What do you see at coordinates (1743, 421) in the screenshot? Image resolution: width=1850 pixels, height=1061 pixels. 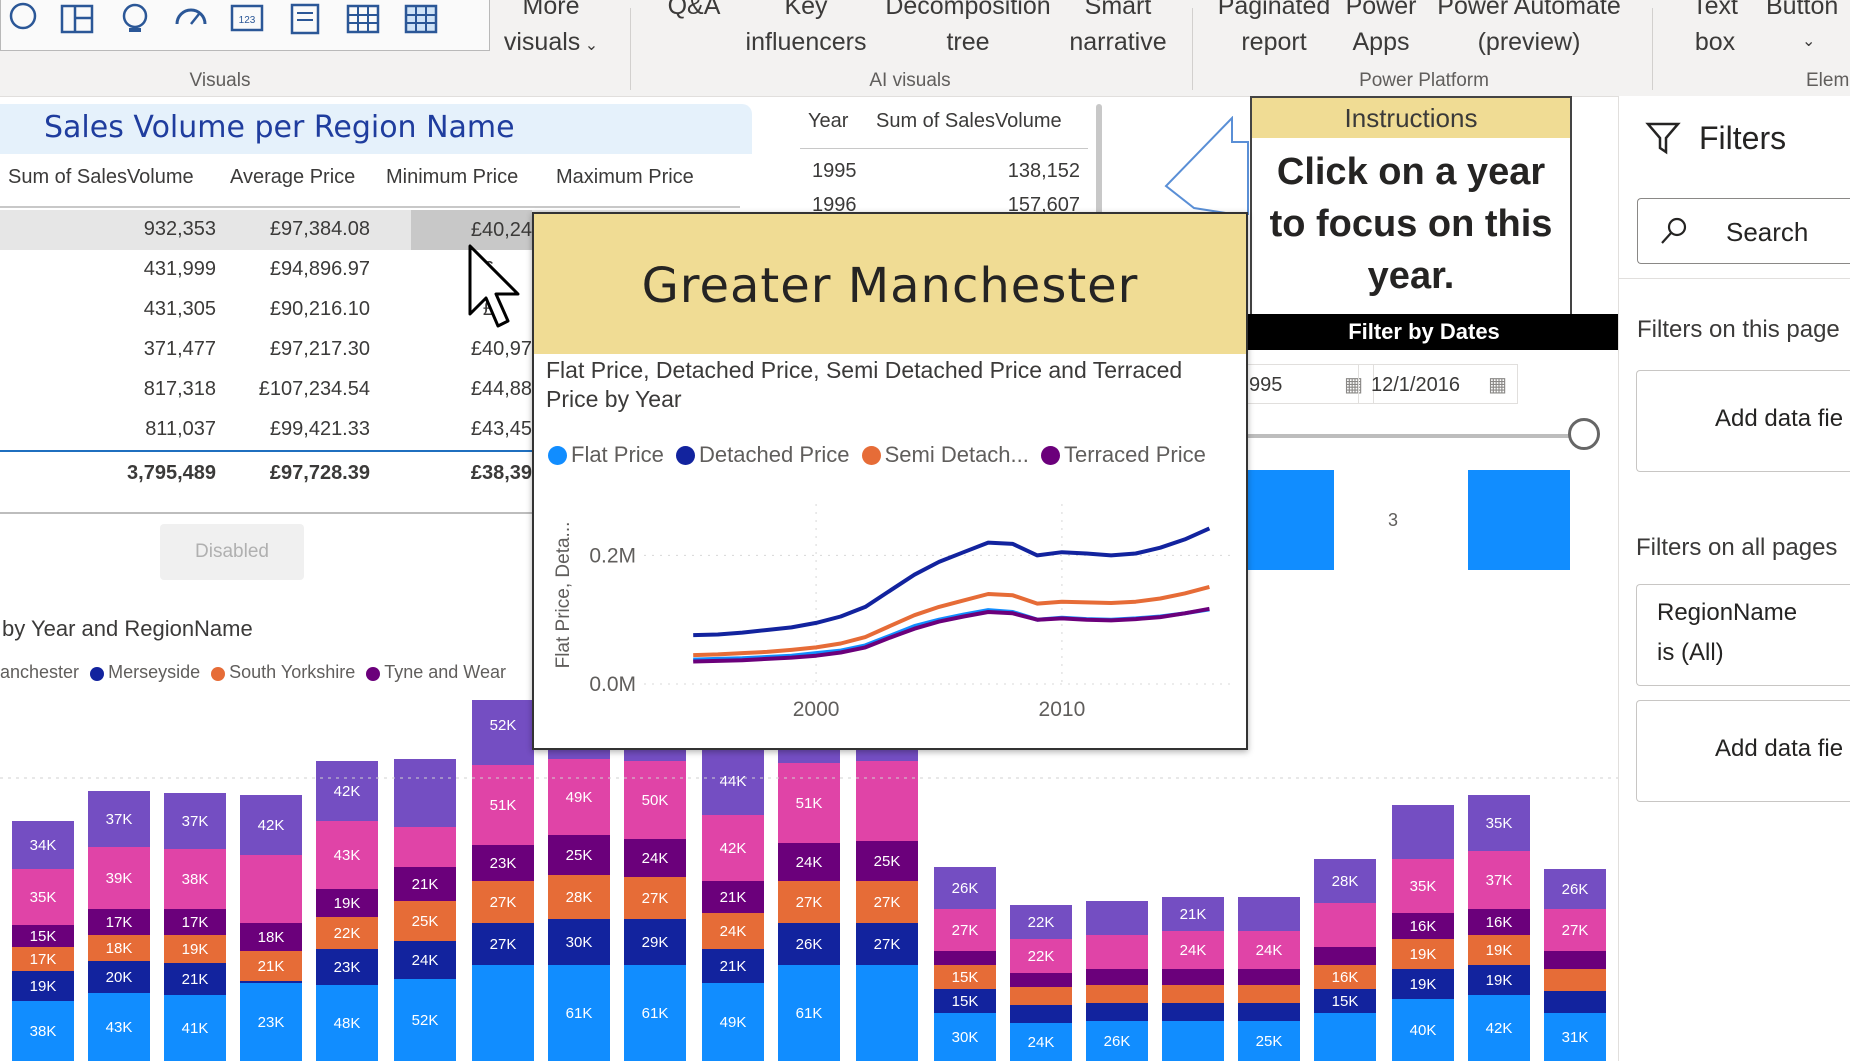 I see `add-data-field-well-page: Add data fie` at bounding box center [1743, 421].